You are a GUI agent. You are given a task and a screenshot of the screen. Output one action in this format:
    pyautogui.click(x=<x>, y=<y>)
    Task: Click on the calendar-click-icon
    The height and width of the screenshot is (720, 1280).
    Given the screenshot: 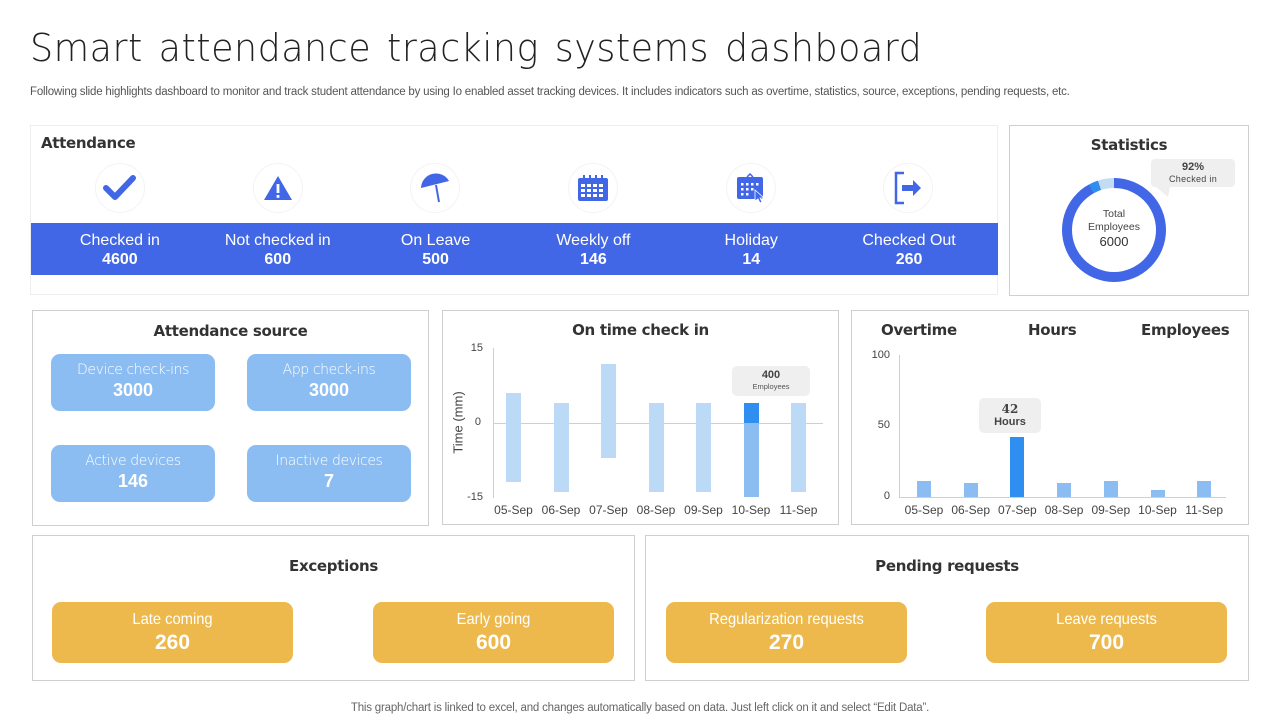 What is the action you would take?
    pyautogui.click(x=750, y=188)
    